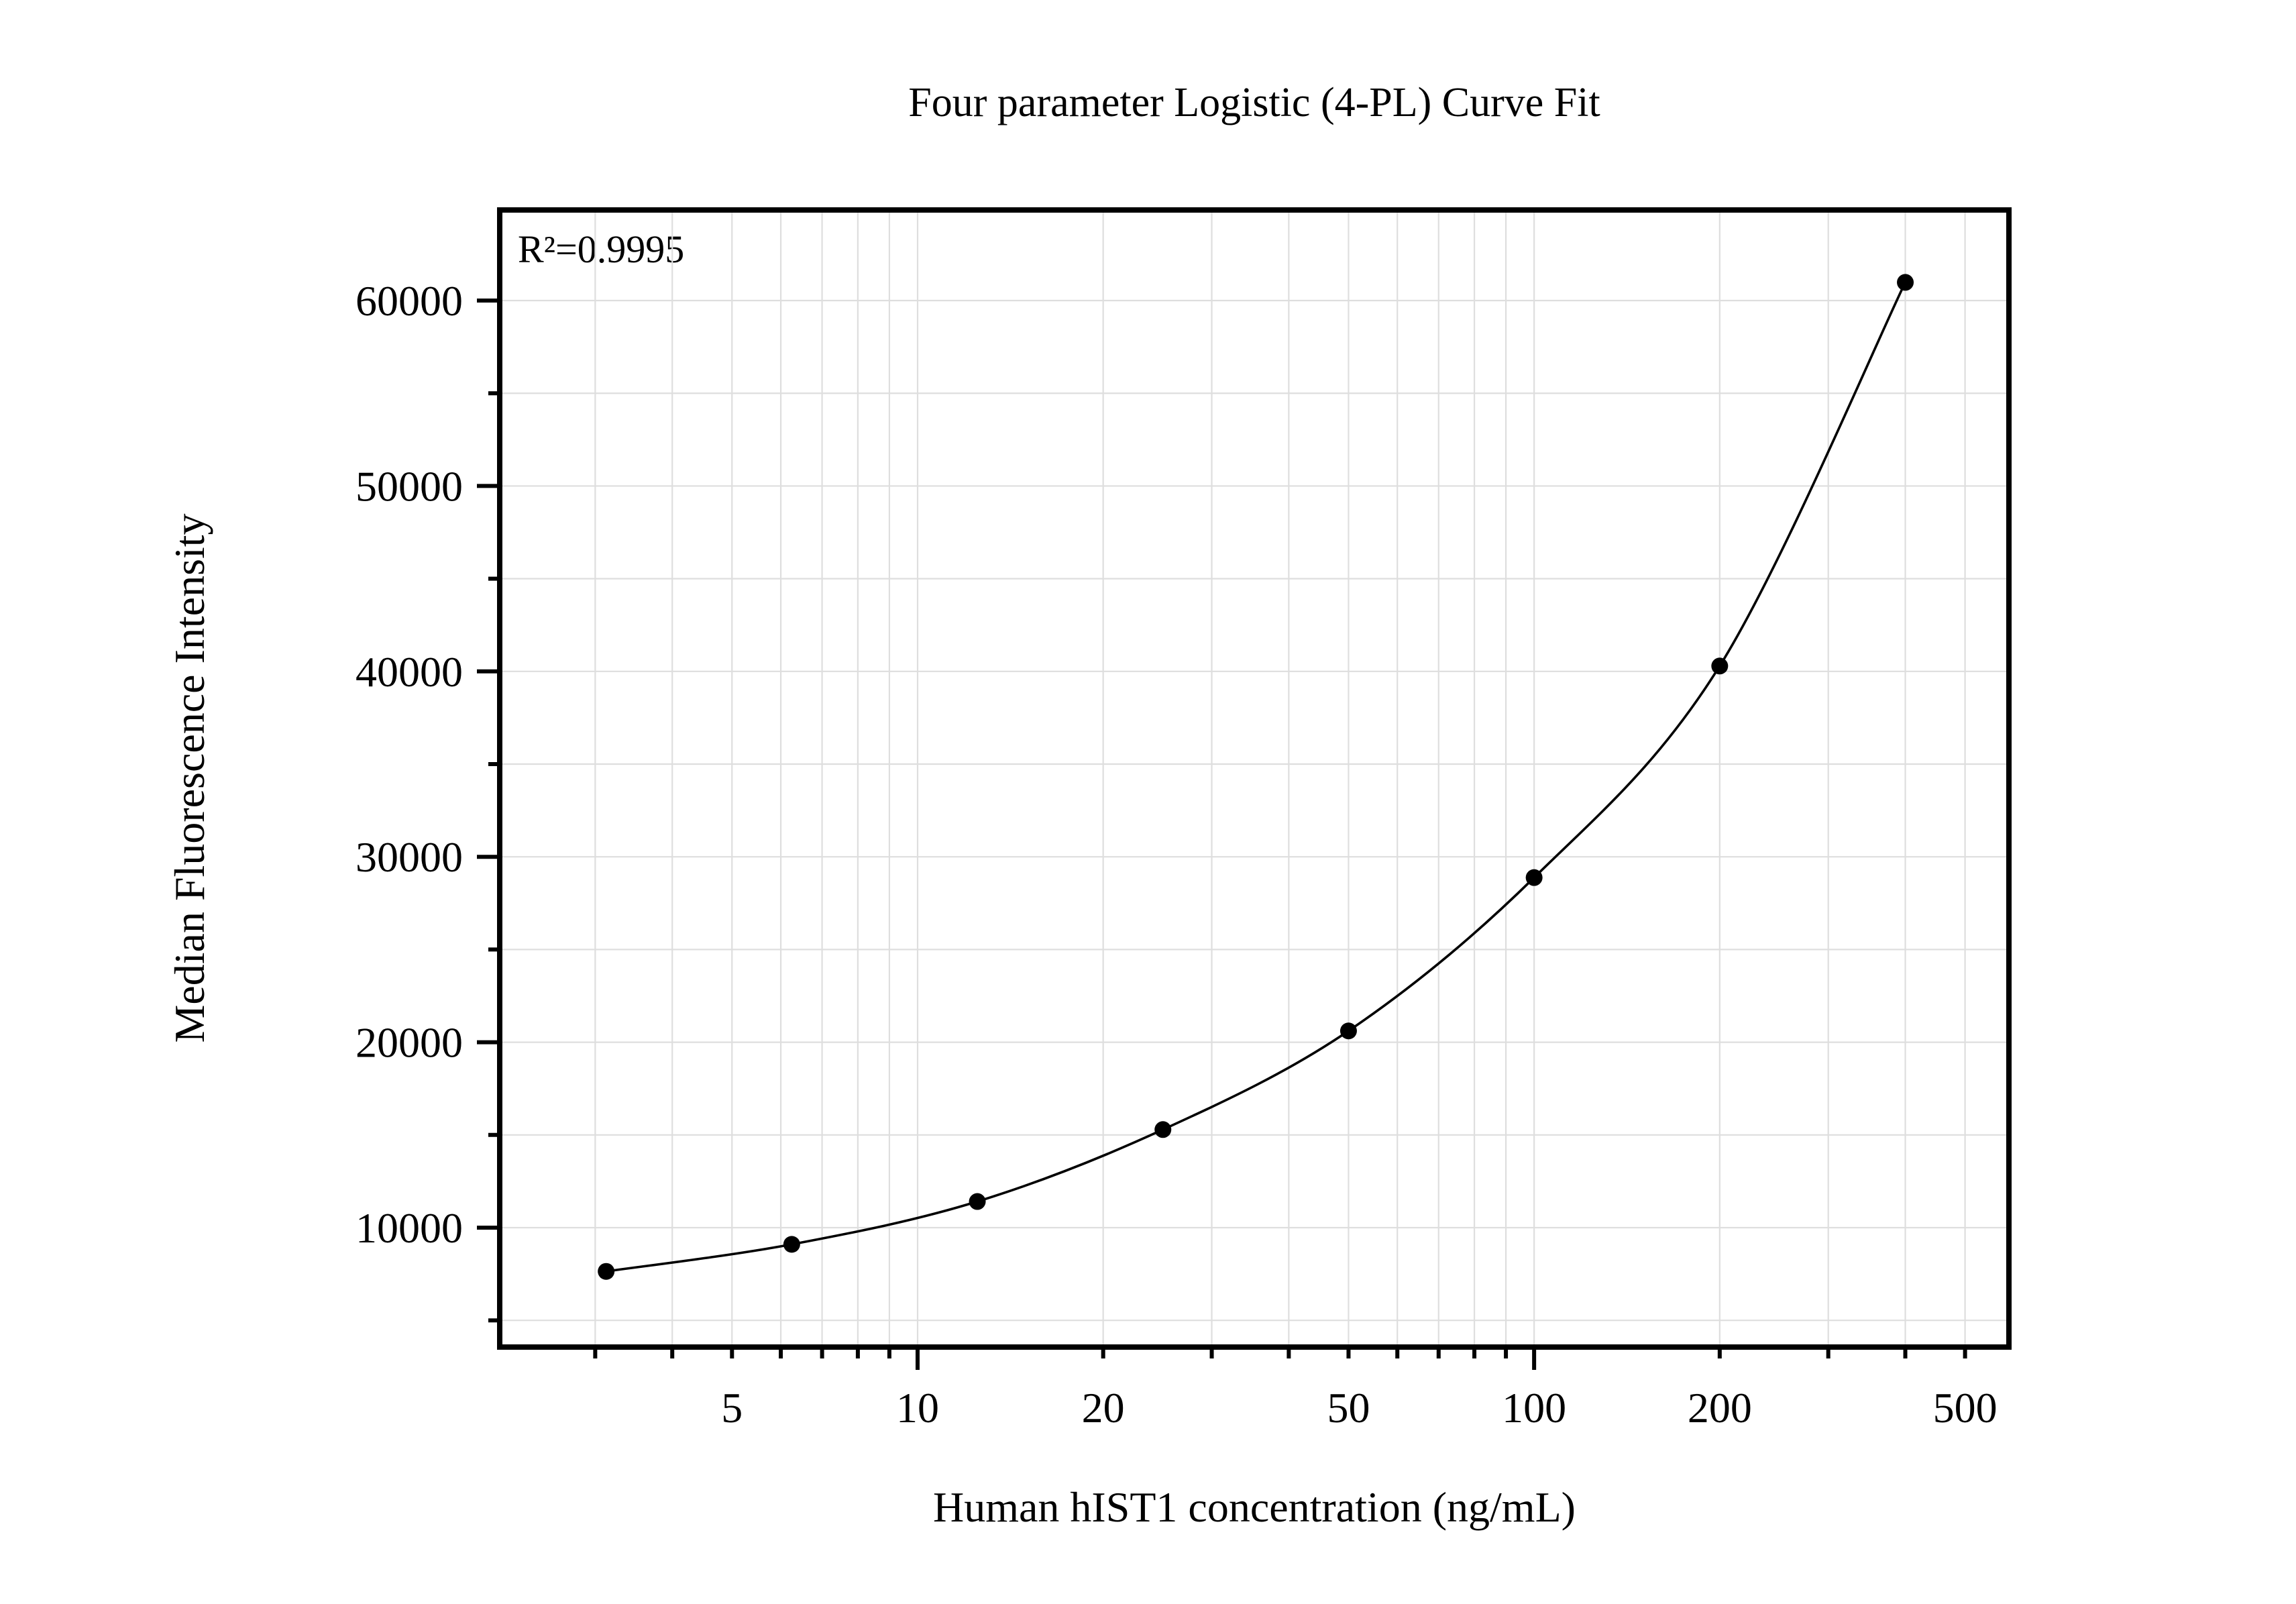 The image size is (2296, 1604). I want to click on x-tick-label: 50, so click(1348, 1408).